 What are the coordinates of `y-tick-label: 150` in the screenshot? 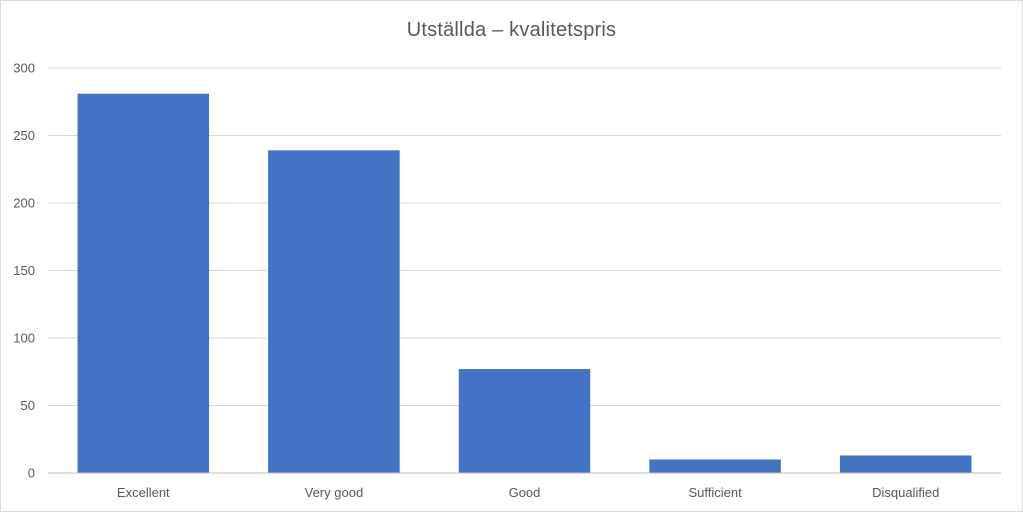 It's located at (24, 270).